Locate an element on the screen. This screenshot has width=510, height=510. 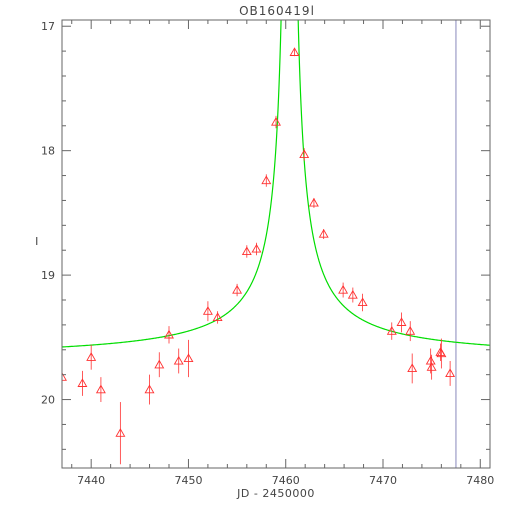
x-tick-label: 7480 is located at coordinates (480, 480).